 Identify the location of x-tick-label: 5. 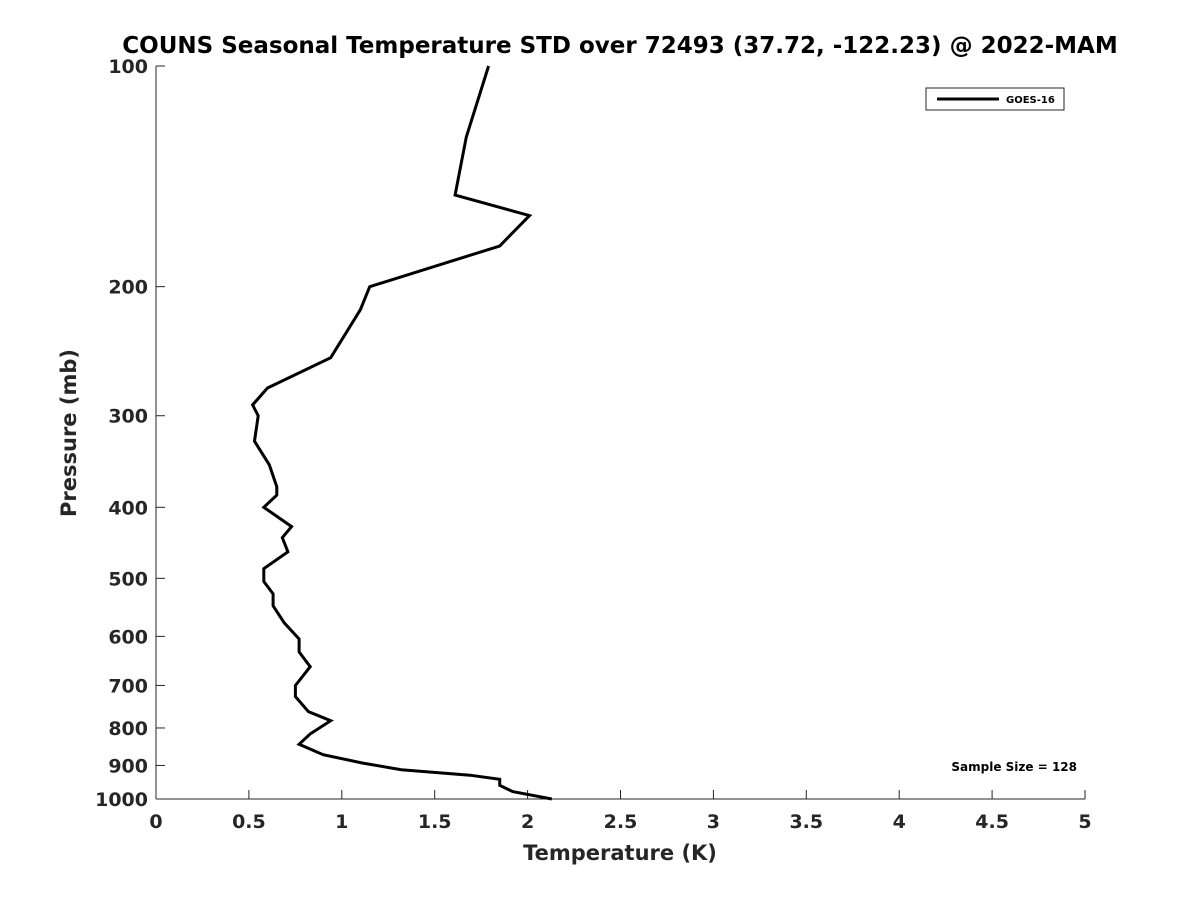
(1084, 822).